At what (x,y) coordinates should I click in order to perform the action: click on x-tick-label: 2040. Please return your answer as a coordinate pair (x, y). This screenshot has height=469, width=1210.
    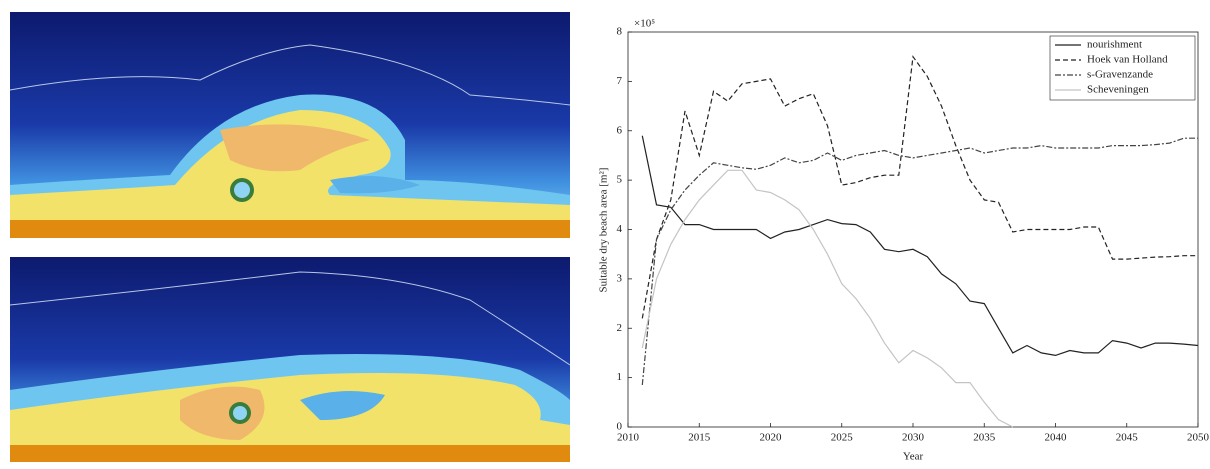
    Looking at the image, I should click on (1056, 438).